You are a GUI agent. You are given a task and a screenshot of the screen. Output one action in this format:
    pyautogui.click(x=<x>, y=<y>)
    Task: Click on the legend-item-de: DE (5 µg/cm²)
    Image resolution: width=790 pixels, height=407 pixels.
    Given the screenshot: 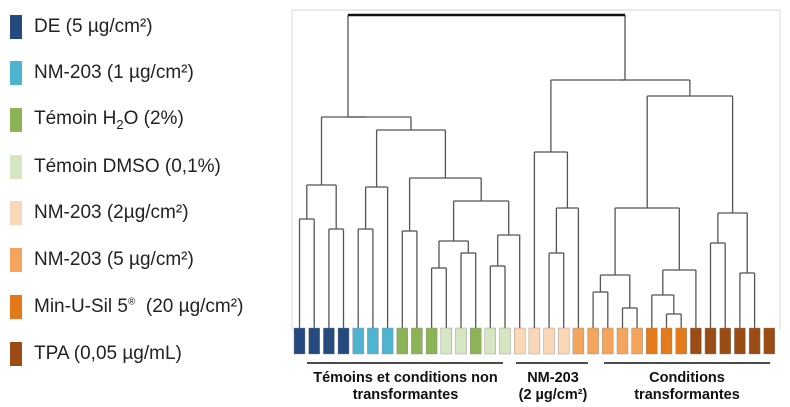 What is the action you would take?
    pyautogui.click(x=81, y=27)
    